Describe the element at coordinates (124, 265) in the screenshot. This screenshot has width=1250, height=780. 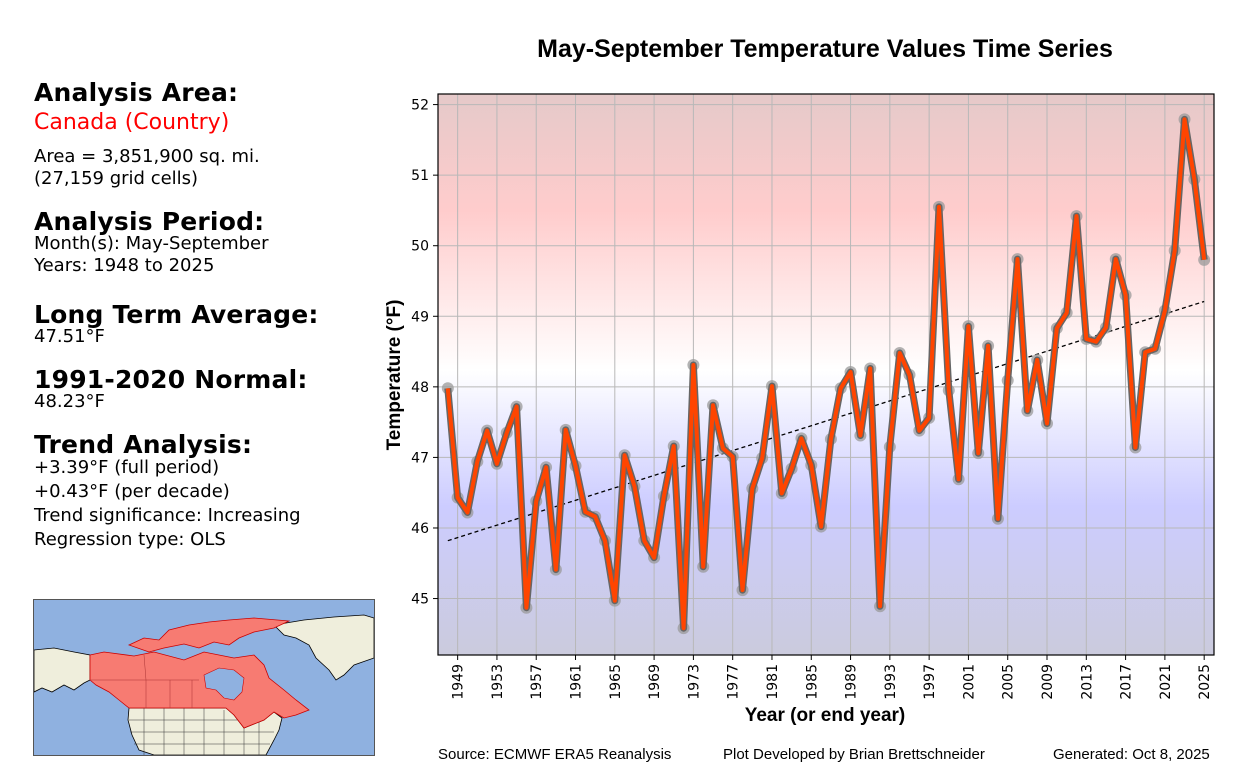
I see `years-text: Years: 1948 to 2025` at that location.